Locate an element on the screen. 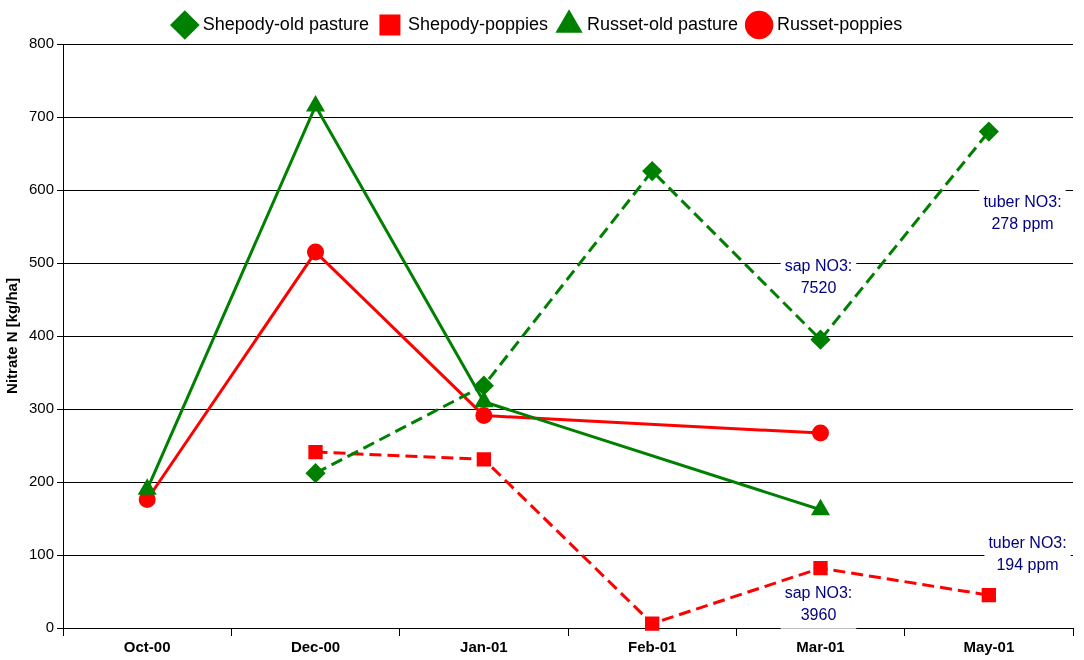  x-tick-label: Mar-01 is located at coordinates (820, 647).